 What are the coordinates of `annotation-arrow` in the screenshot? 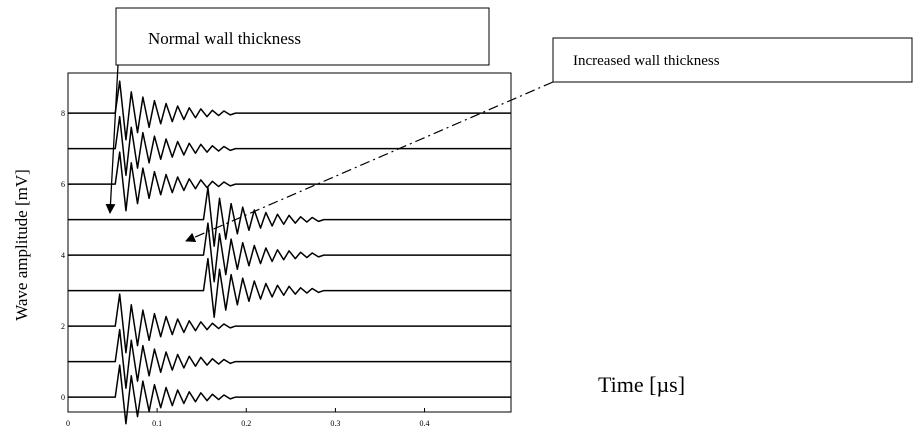 It's located at (112, 139).